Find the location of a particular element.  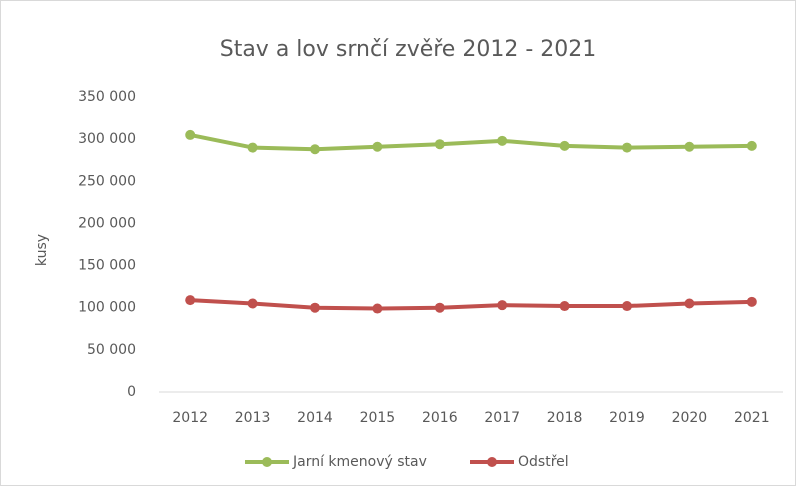

y-tick-label: 350 000 is located at coordinates (107, 97).